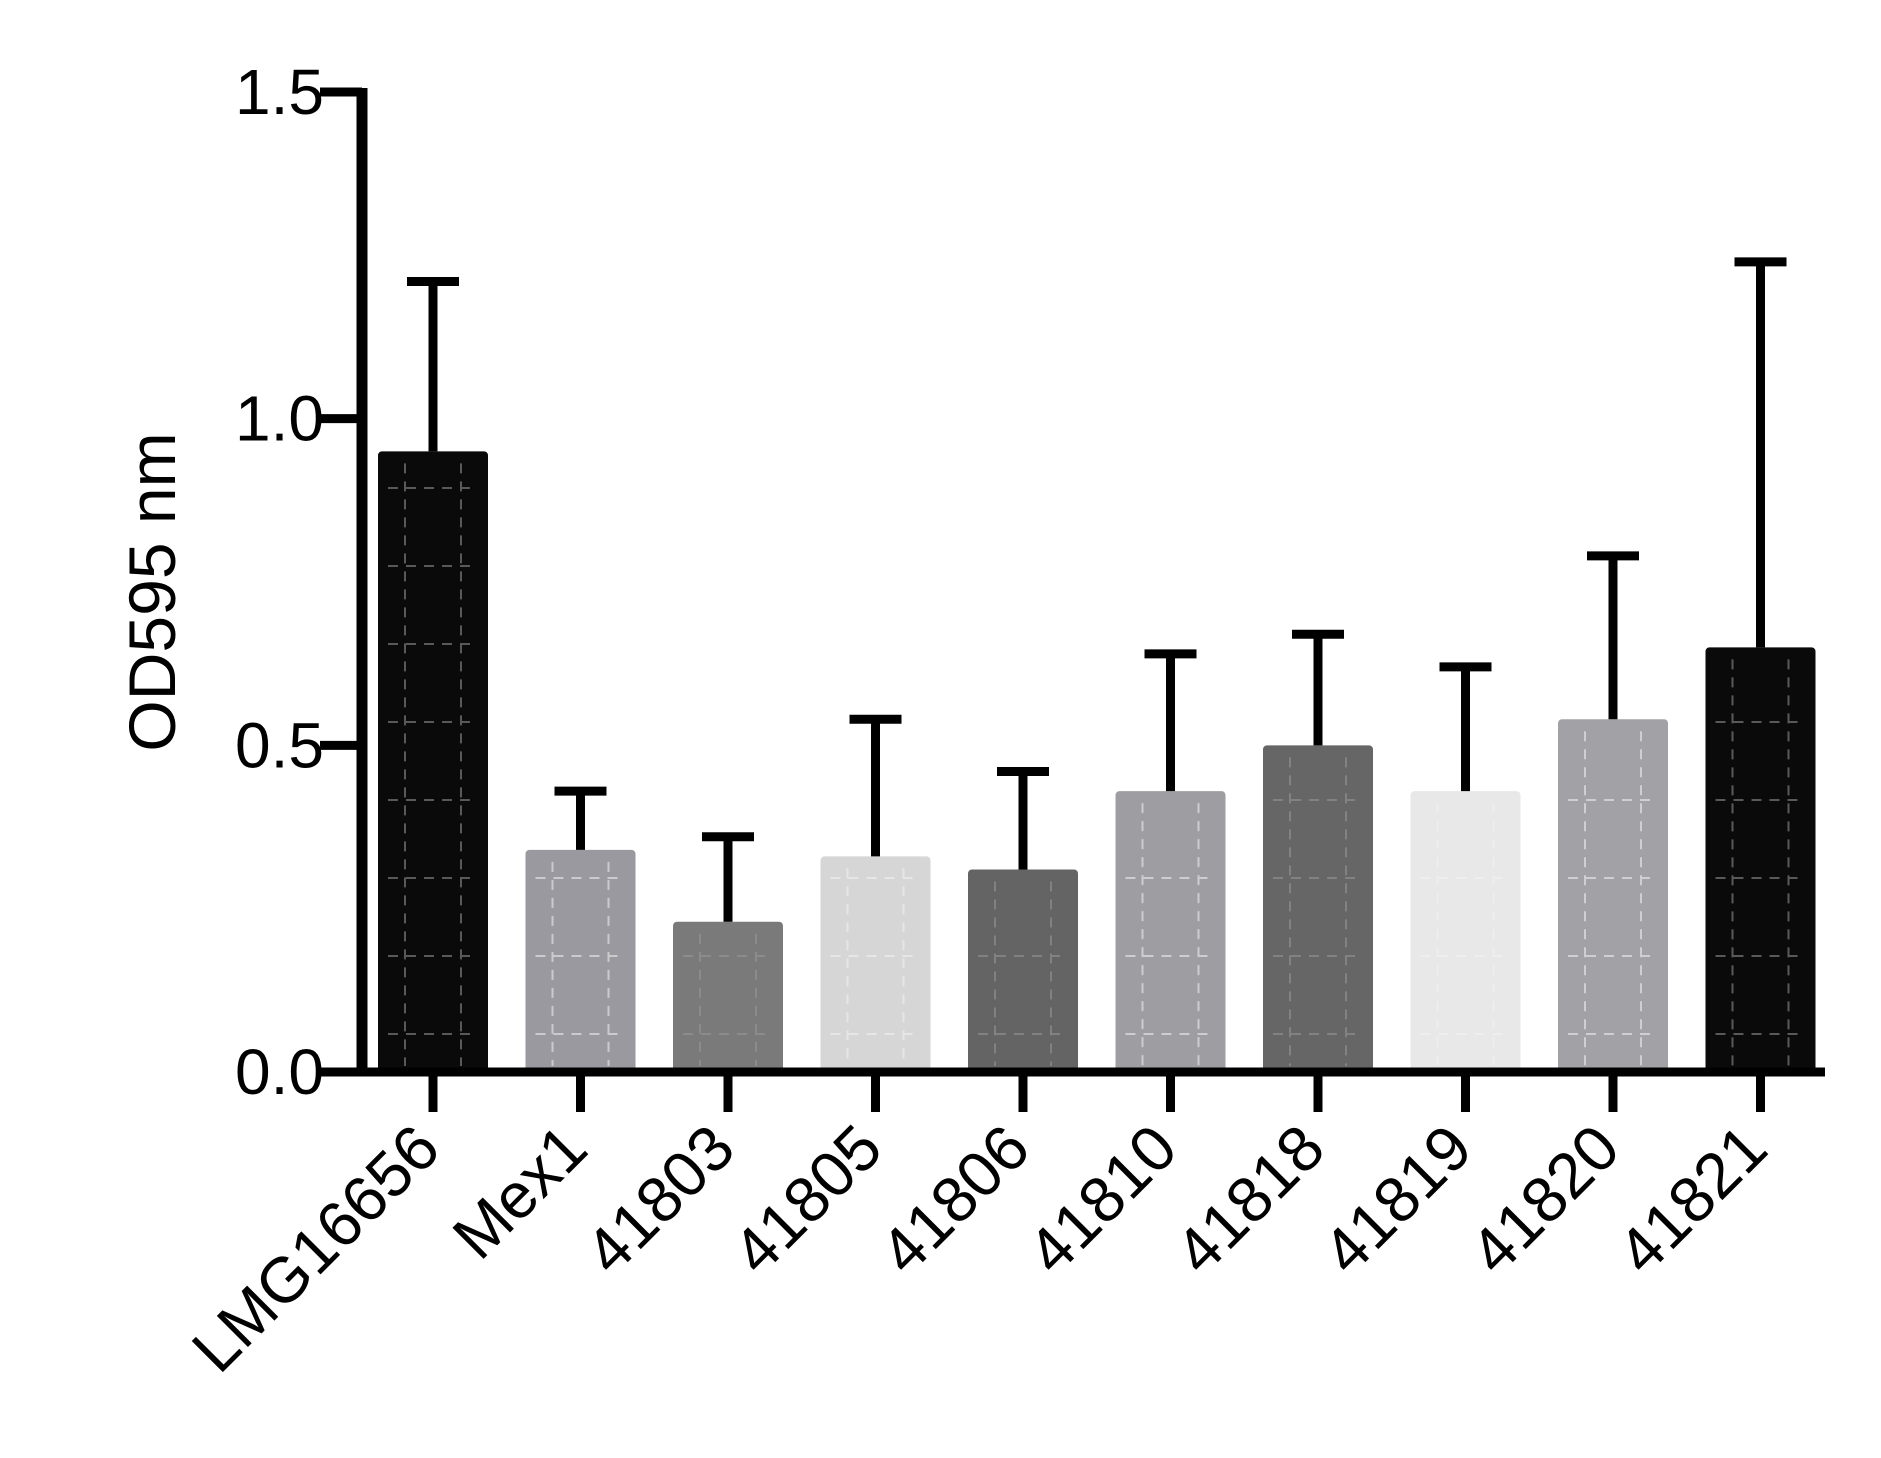  Describe the element at coordinates (315, 1248) in the screenshot. I see `x-tick-label-LMG16656: LMG16656` at that location.